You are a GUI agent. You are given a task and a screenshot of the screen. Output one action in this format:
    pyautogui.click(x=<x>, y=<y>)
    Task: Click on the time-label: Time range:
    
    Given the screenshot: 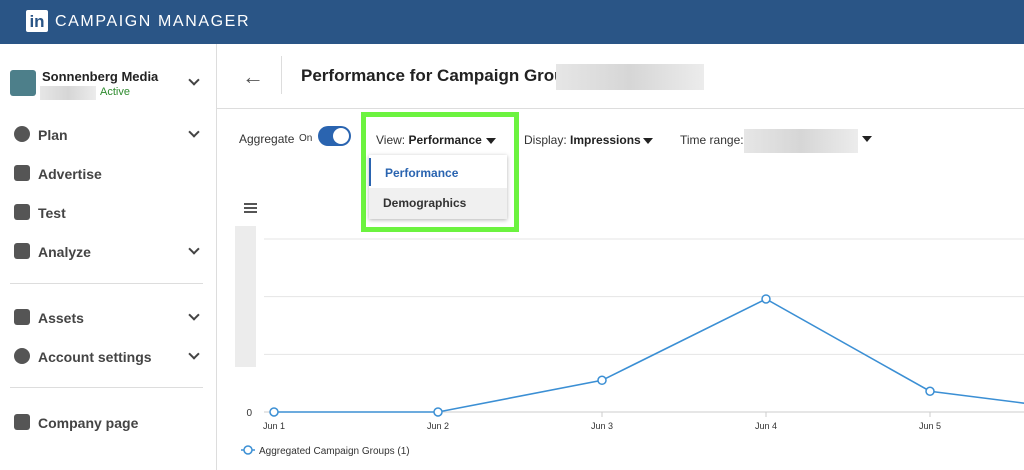 What is the action you would take?
    pyautogui.click(x=712, y=140)
    